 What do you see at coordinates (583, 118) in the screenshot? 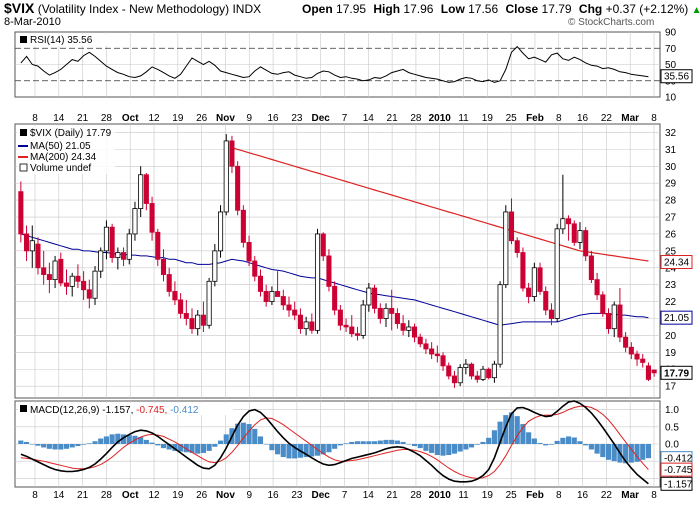
I see `x-tick-label-top: 16` at bounding box center [583, 118].